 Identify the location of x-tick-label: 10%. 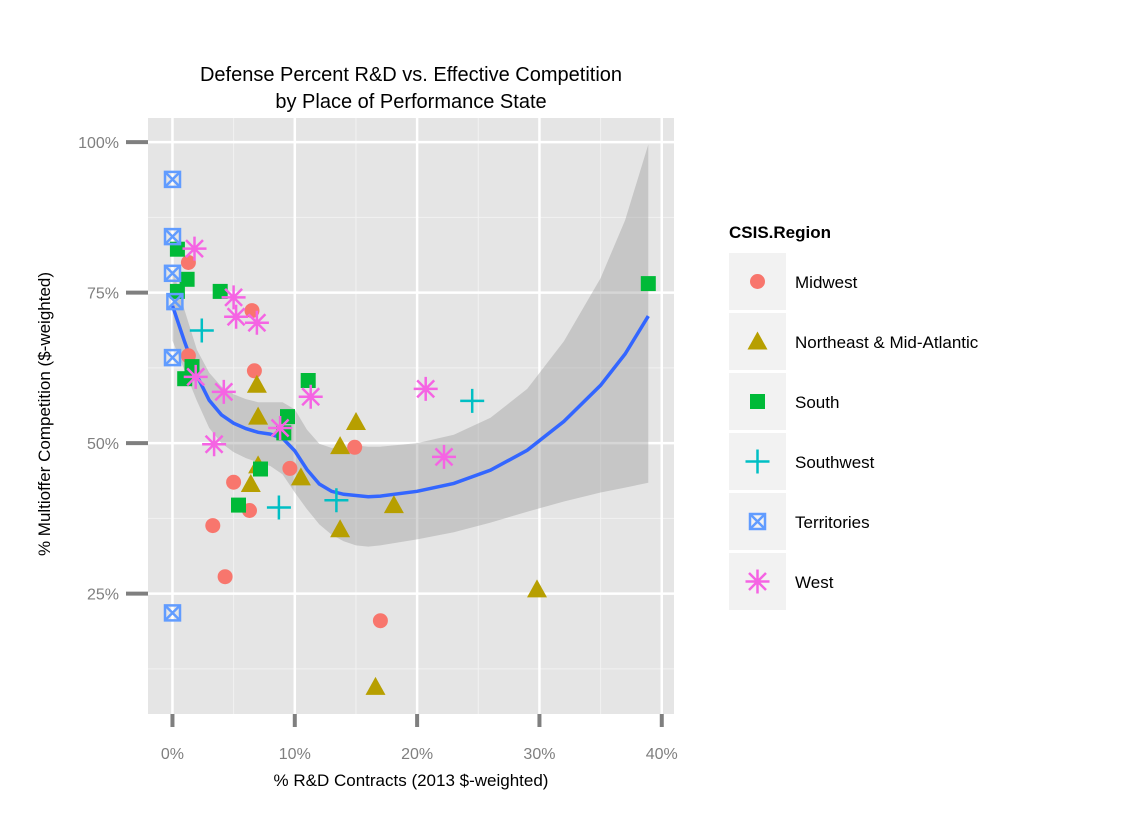
(295, 754).